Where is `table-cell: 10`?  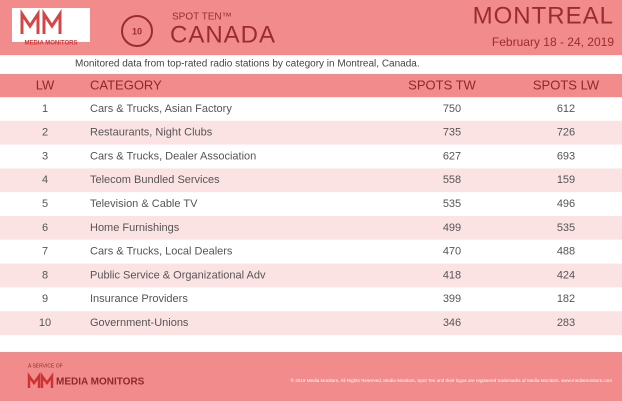 table-cell: 10 is located at coordinates (45, 323).